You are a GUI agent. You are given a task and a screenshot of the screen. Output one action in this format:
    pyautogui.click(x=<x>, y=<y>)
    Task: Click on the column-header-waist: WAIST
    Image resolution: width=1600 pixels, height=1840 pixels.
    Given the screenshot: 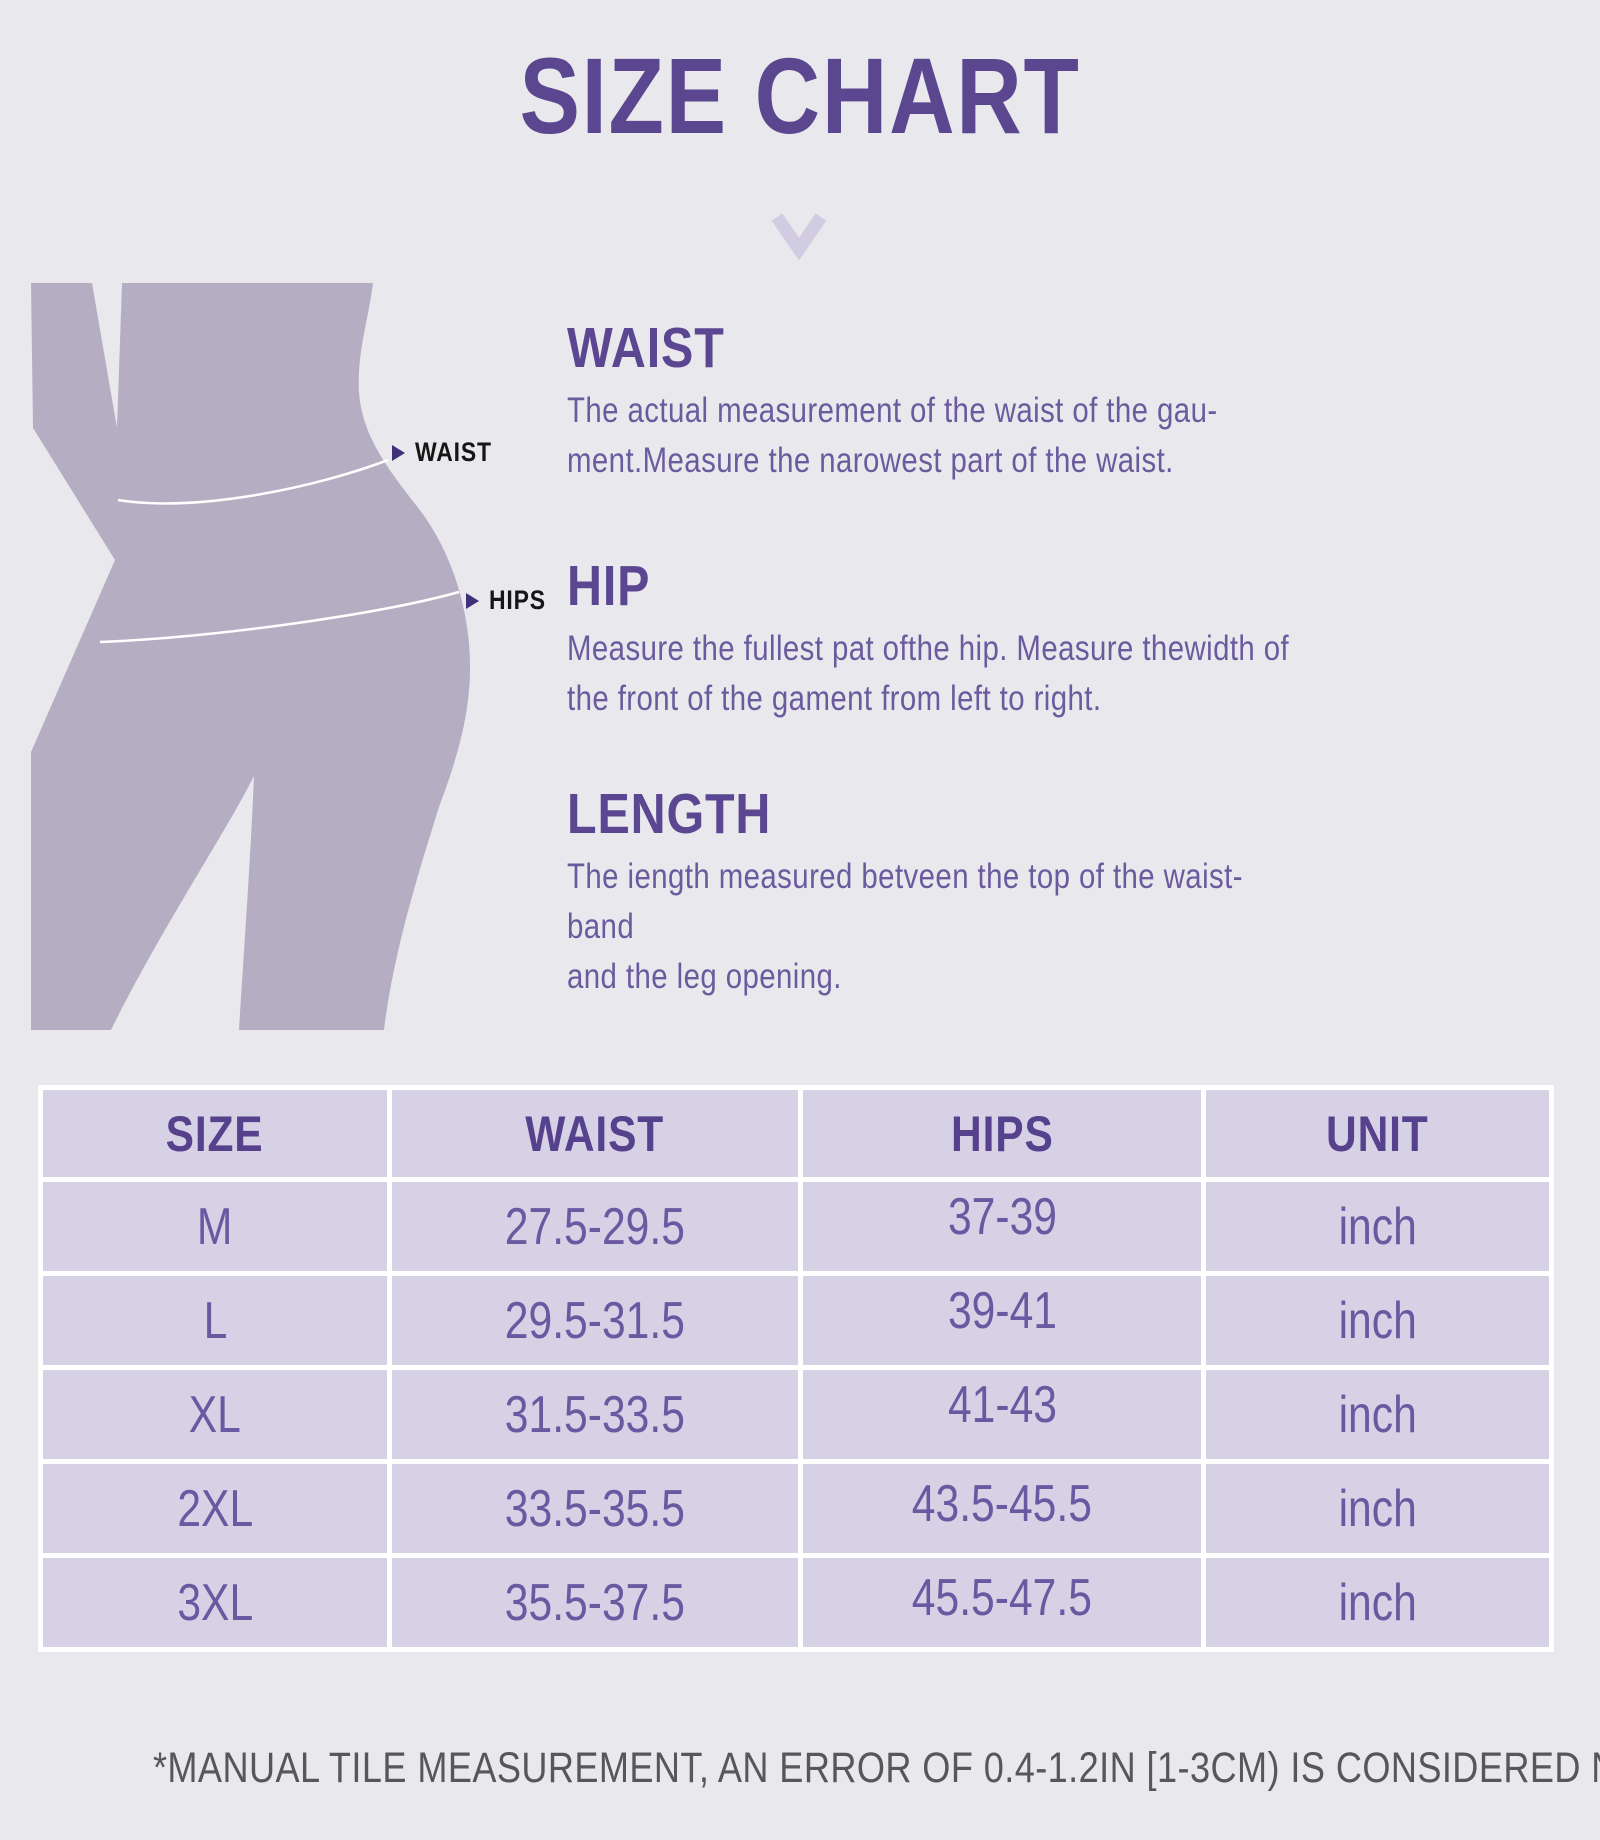 What is the action you would take?
    pyautogui.click(x=595, y=1133)
    